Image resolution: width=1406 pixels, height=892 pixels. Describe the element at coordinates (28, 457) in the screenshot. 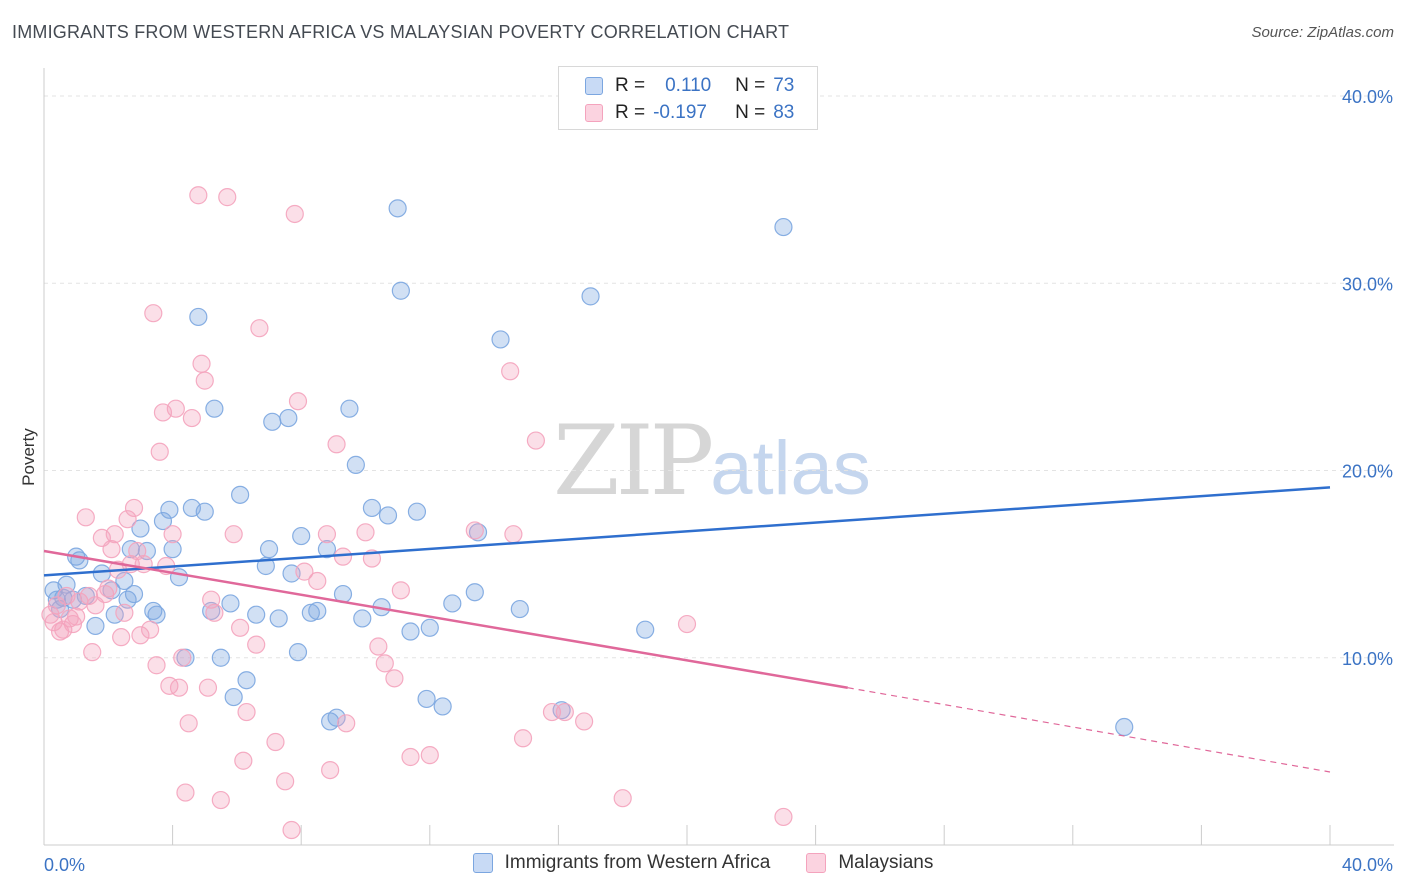

I see `y-axis-label: Poverty` at that location.